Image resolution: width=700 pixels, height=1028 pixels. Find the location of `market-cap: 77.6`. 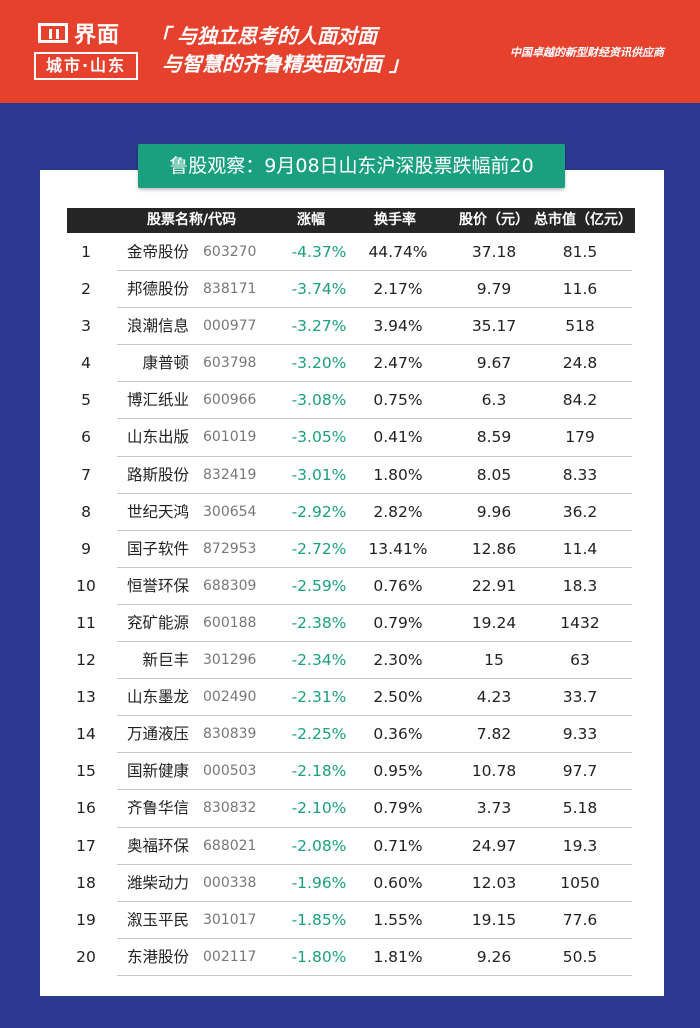

market-cap: 77.6 is located at coordinates (580, 919).